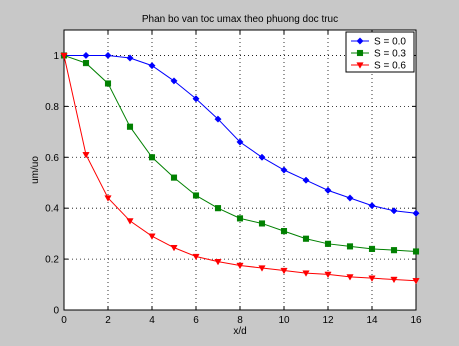 Image resolution: width=459 pixels, height=346 pixels. Describe the element at coordinates (56, 56) in the screenshot. I see `y-tick-label: 1` at that location.